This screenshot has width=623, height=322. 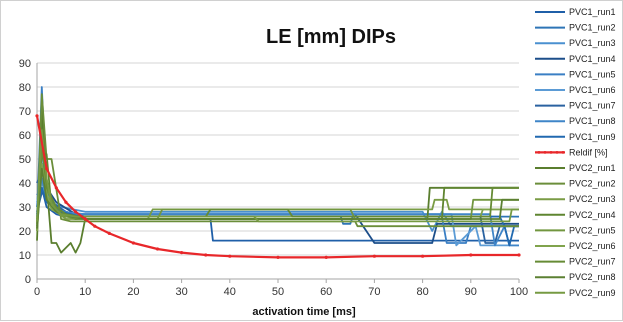 What do you see at coordinates (25, 208) in the screenshot?
I see `y-tick-label: 30` at bounding box center [25, 208].